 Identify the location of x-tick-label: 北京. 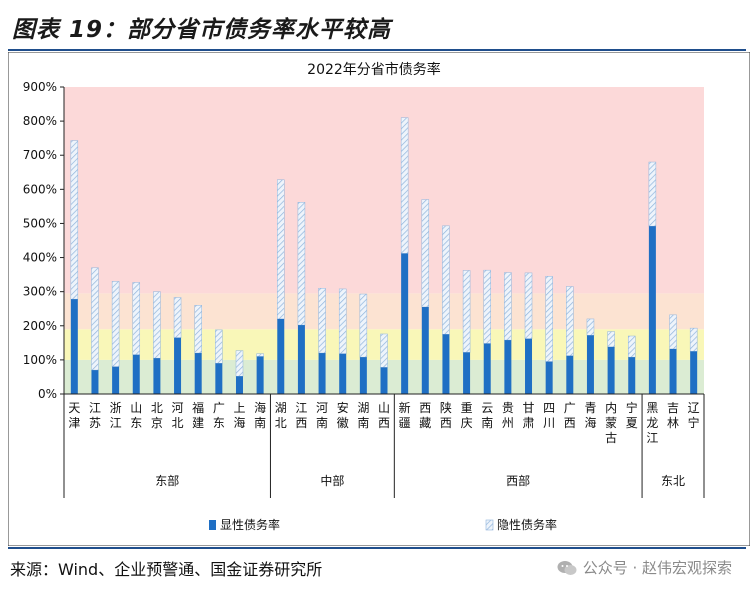
(157, 415).